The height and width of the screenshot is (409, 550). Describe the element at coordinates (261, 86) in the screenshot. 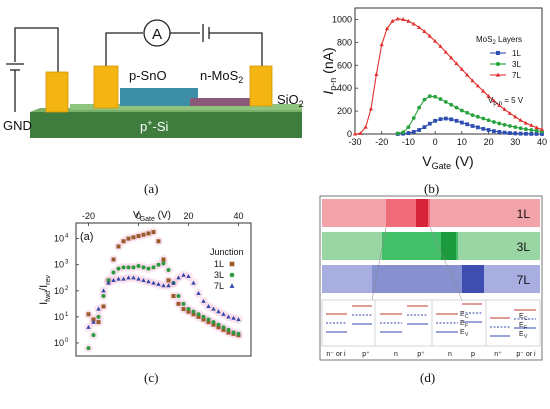

I see `electrode-right` at that location.